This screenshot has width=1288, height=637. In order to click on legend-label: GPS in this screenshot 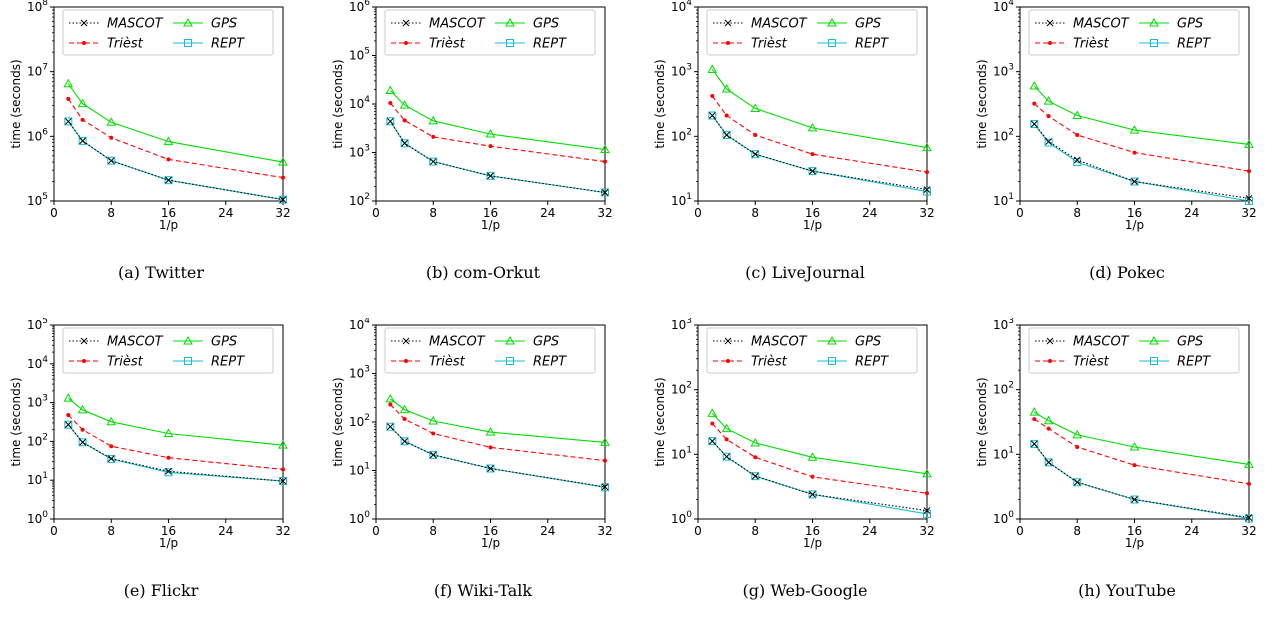, I will do `click(224, 342)`.